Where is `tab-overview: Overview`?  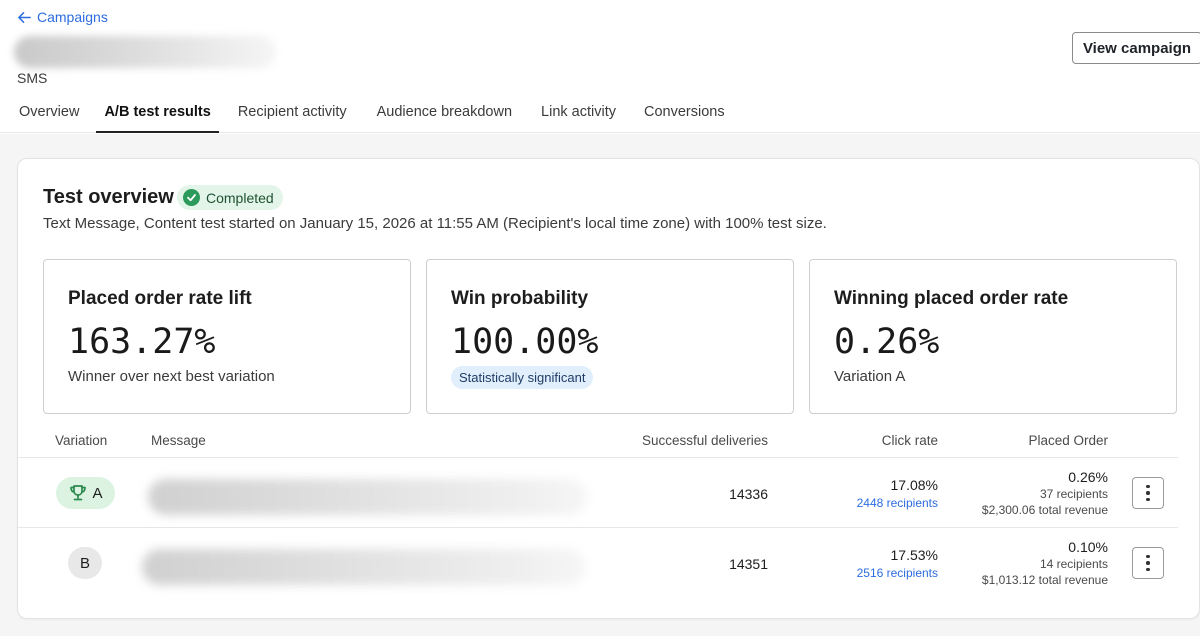
tab-overview: Overview is located at coordinates (49, 112).